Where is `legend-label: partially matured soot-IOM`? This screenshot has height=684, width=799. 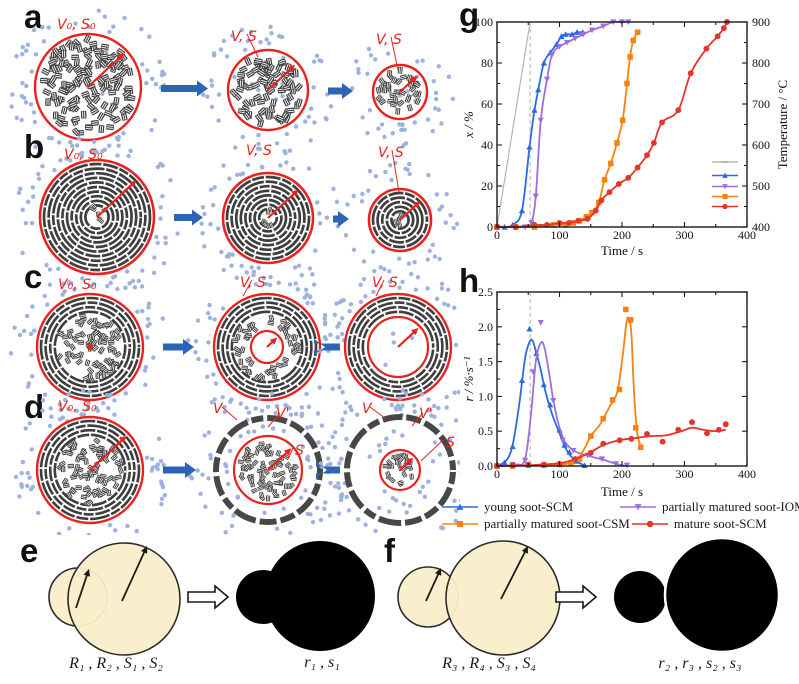
legend-label: partially matured soot-IOM is located at coordinates (730, 506).